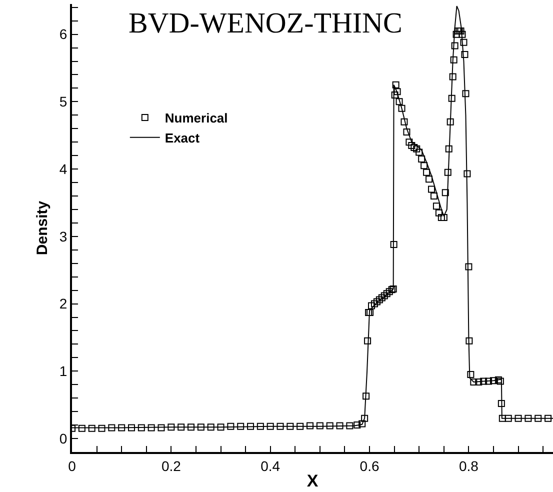 Image resolution: width=553 pixels, height=492 pixels. I want to click on x-tick-label: 0.6, so click(370, 466).